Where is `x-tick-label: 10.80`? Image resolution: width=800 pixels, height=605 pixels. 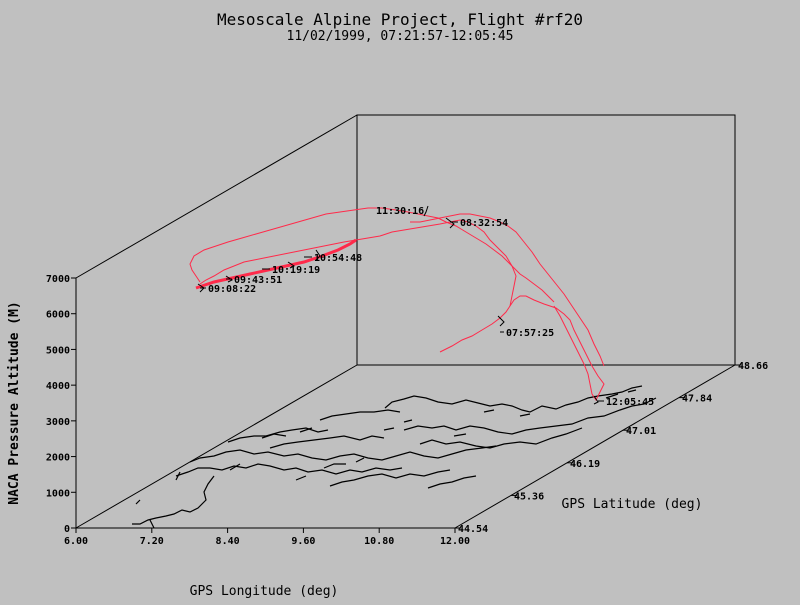
x-tick-label: 10.80 is located at coordinates (379, 541).